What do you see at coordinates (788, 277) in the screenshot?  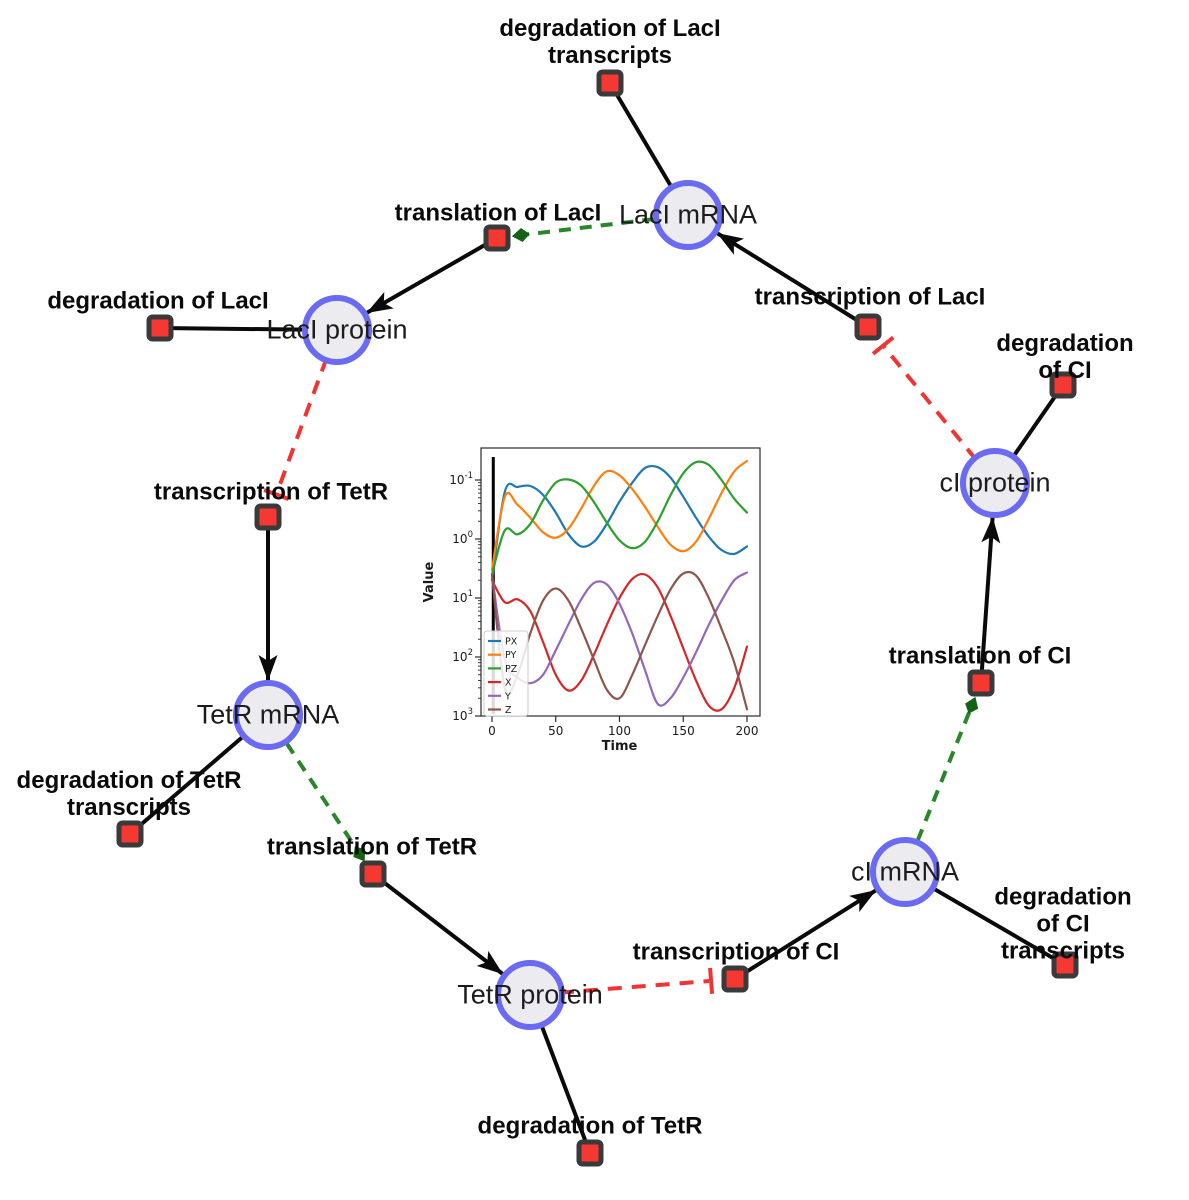 I see `edge-txn_laci-laci_mrna-production` at bounding box center [788, 277].